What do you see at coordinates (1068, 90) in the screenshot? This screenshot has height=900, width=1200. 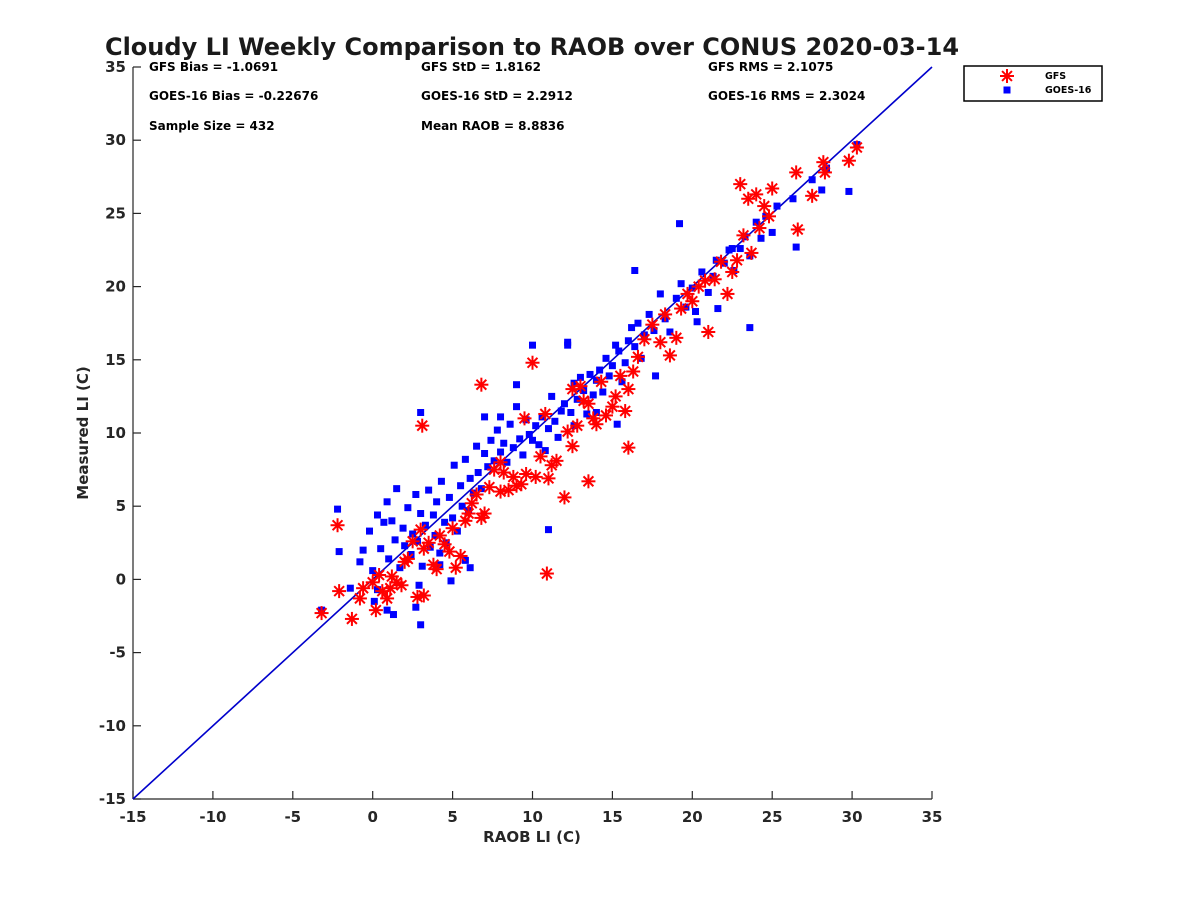 I see `legend-goes-label: GOES-16` at bounding box center [1068, 90].